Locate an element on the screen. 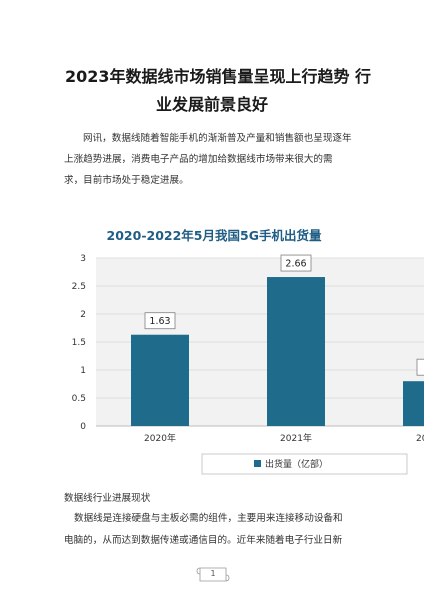 The image size is (424, 600). page-number-scroll: 1 is located at coordinates (213, 575).